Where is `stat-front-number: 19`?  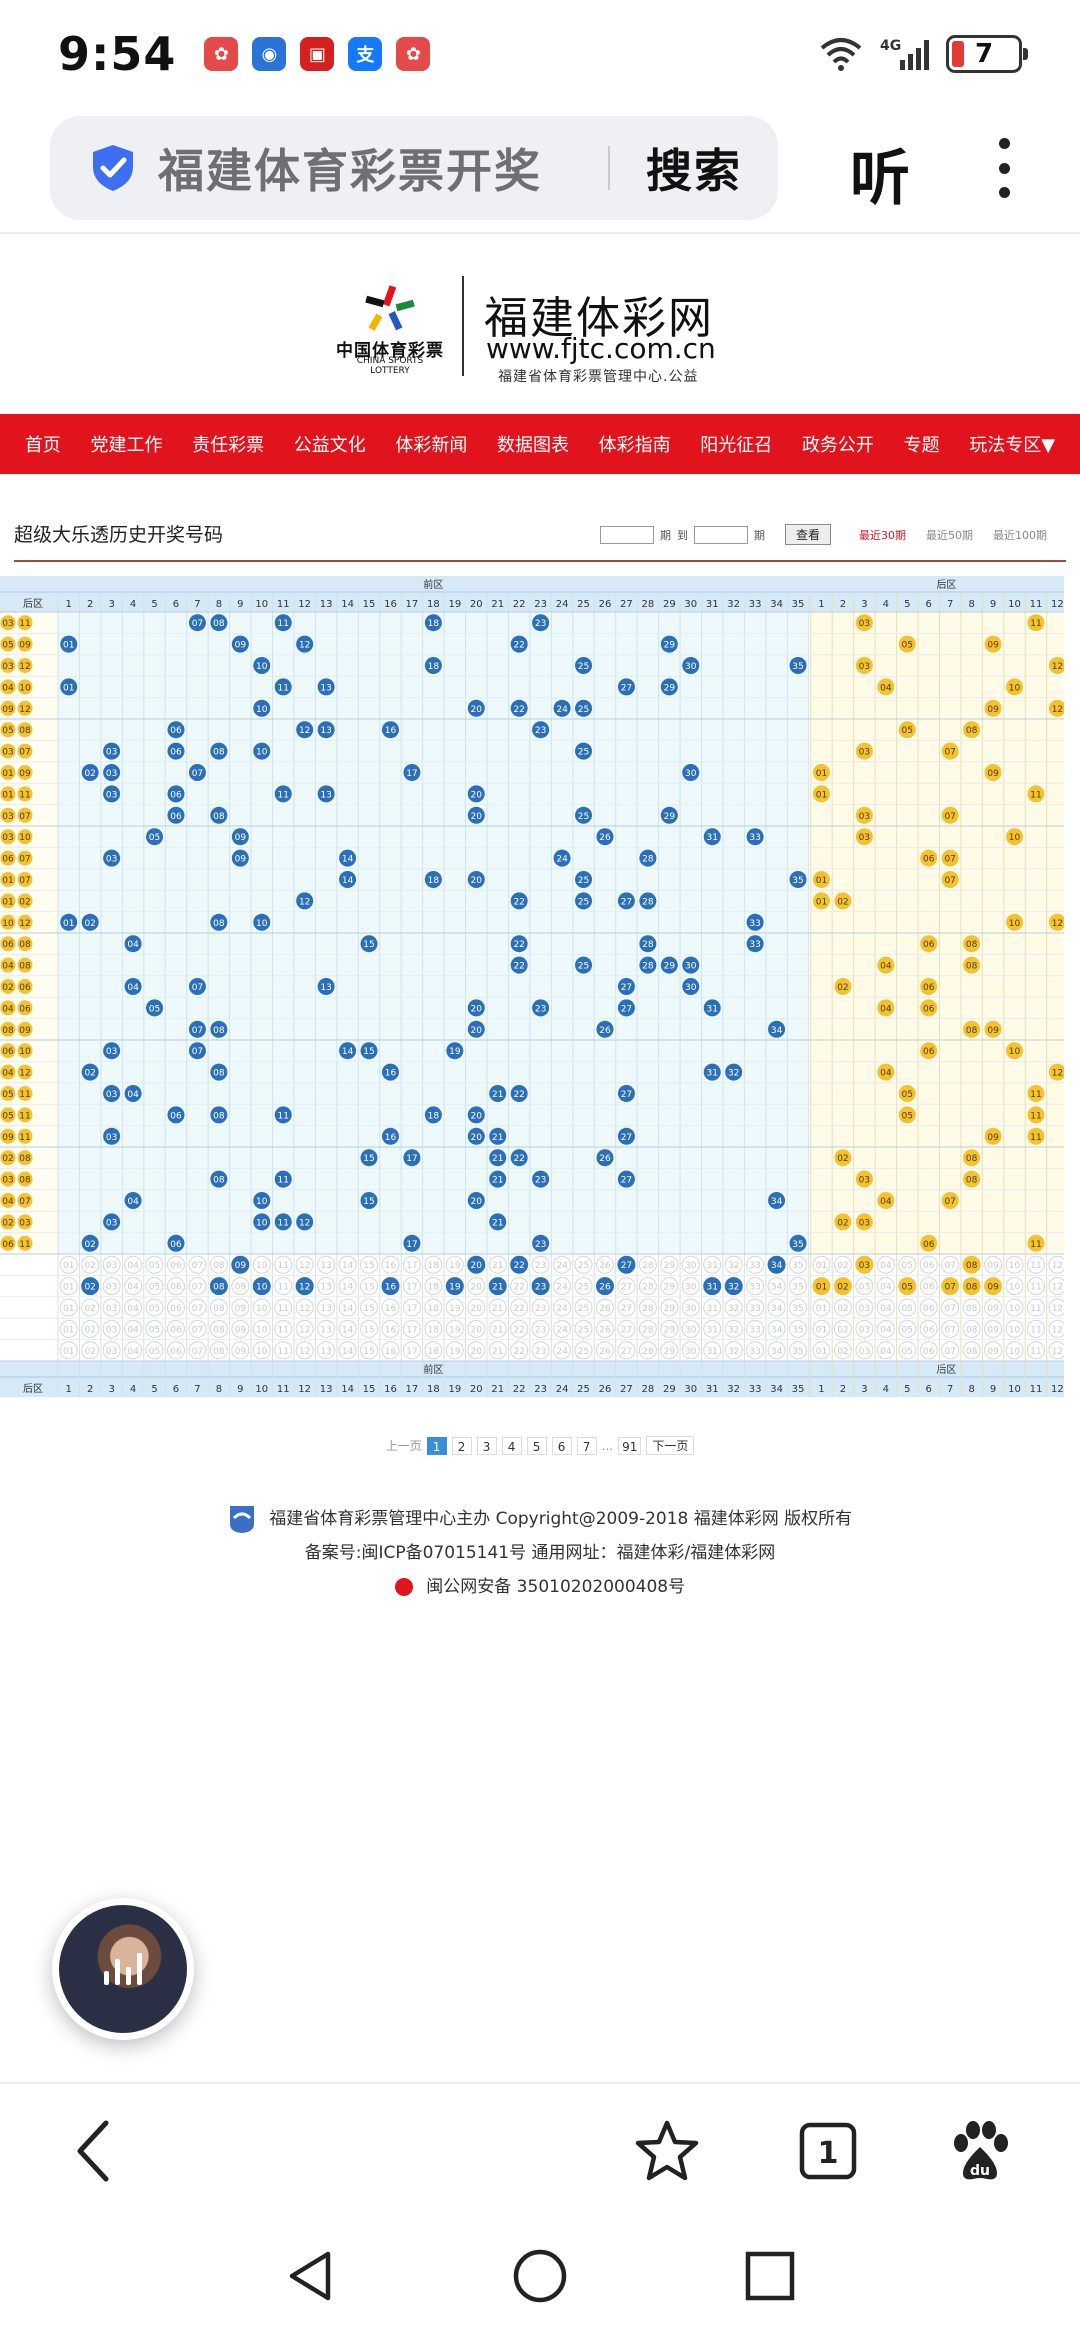
stat-front-number: 19 is located at coordinates (455, 1330).